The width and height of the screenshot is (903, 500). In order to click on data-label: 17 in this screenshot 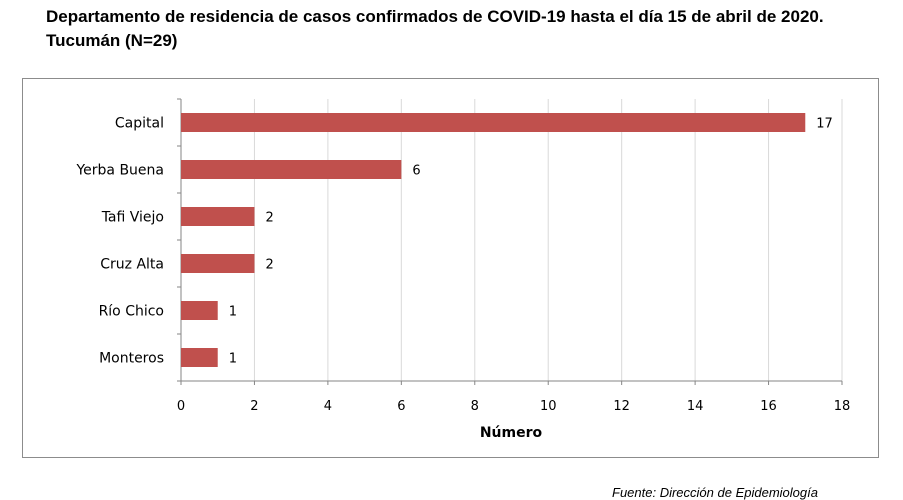, I will do `click(824, 124)`.